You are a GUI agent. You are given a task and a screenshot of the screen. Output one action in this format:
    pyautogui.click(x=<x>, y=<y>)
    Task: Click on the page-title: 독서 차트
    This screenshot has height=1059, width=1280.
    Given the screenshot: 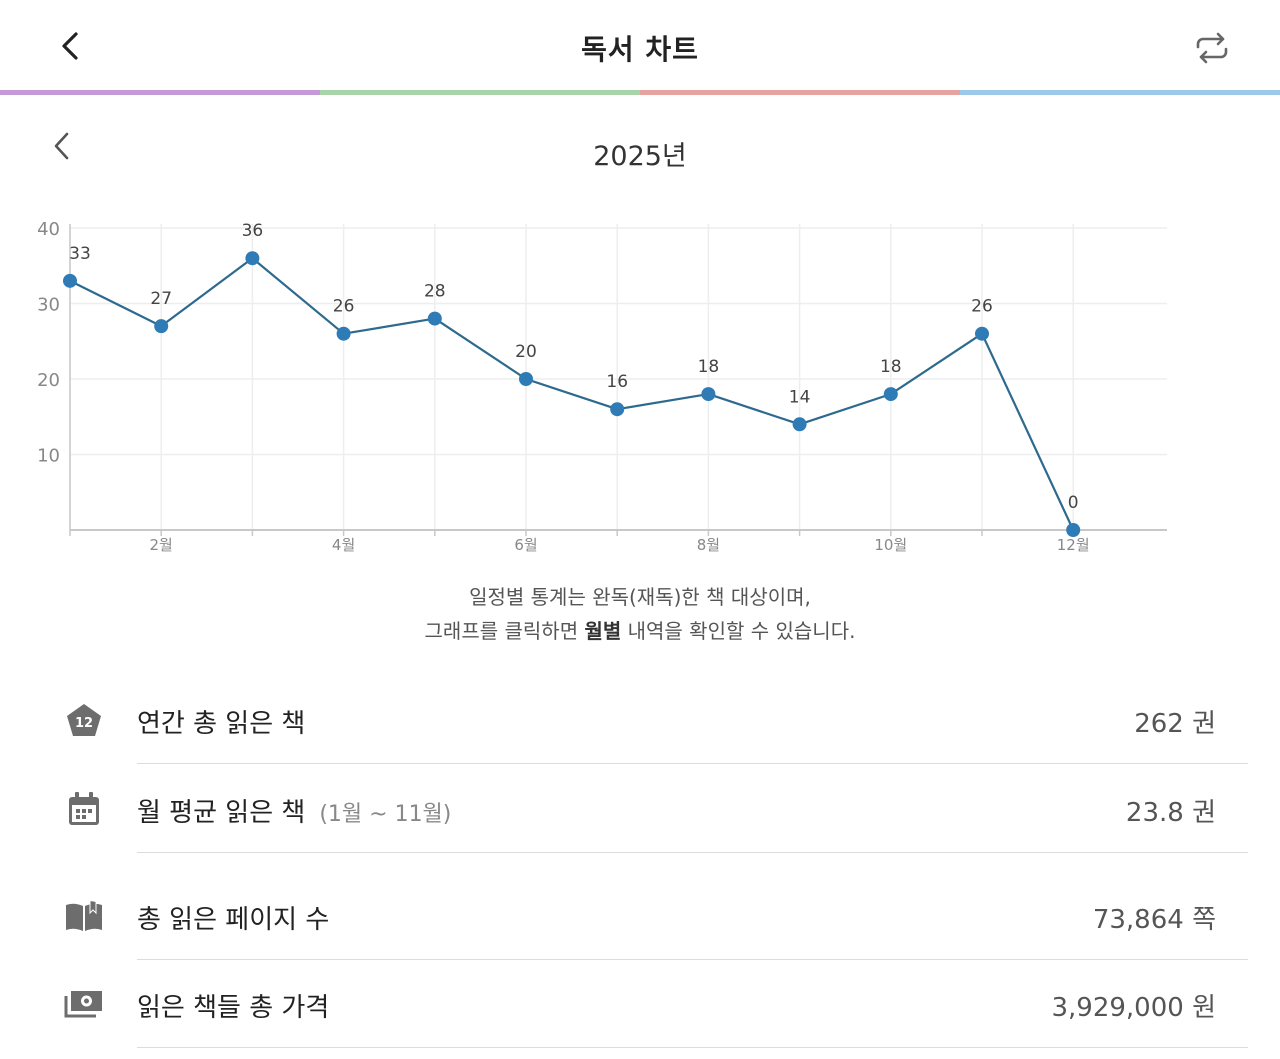 What is the action you would take?
    pyautogui.click(x=640, y=49)
    